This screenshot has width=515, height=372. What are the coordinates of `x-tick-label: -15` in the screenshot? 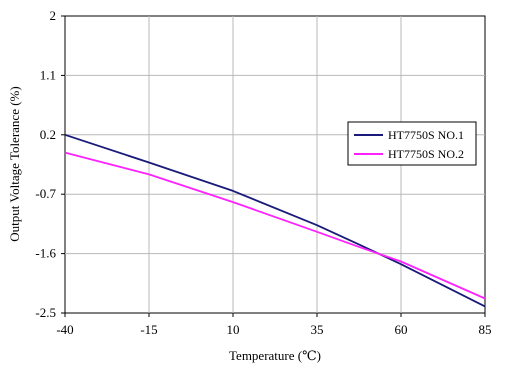 It's located at (148, 329).